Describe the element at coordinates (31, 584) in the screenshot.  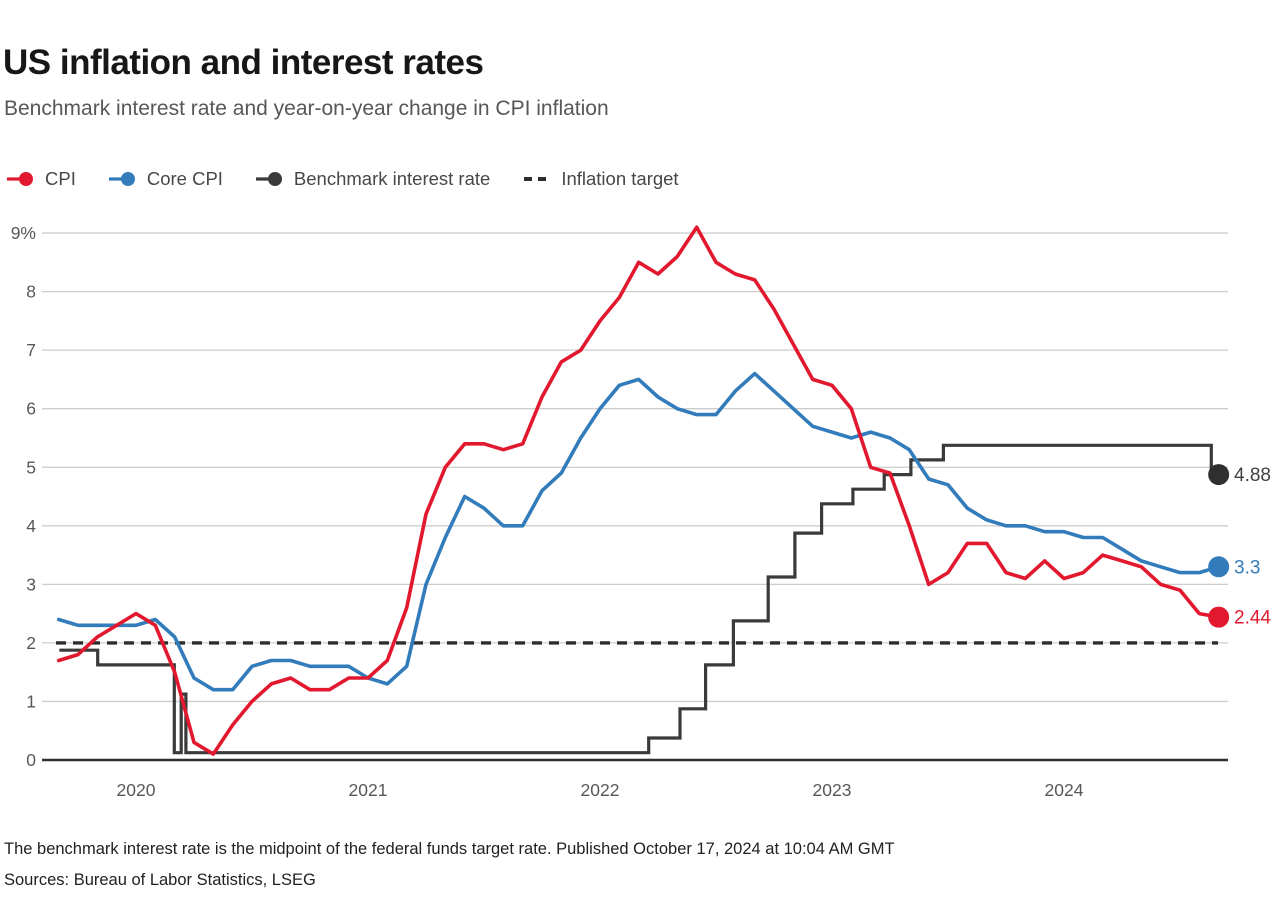
I see `y-tick-label: 3` at that location.